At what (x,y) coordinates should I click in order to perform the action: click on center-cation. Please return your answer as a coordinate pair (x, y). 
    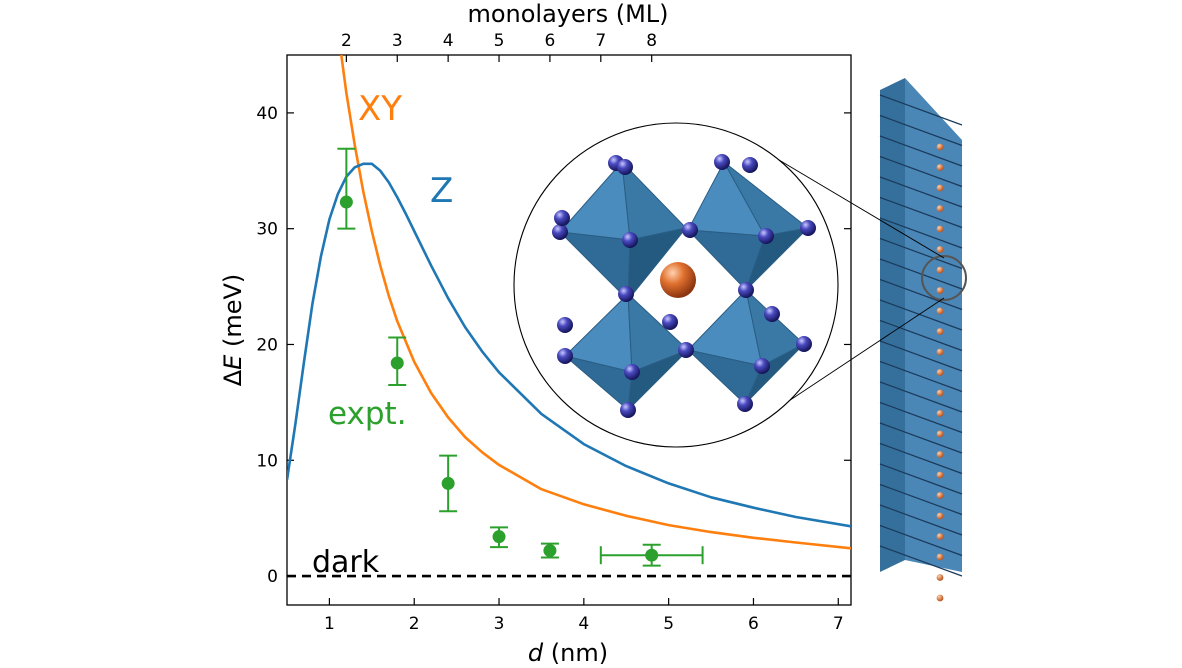
    Looking at the image, I should click on (678, 280).